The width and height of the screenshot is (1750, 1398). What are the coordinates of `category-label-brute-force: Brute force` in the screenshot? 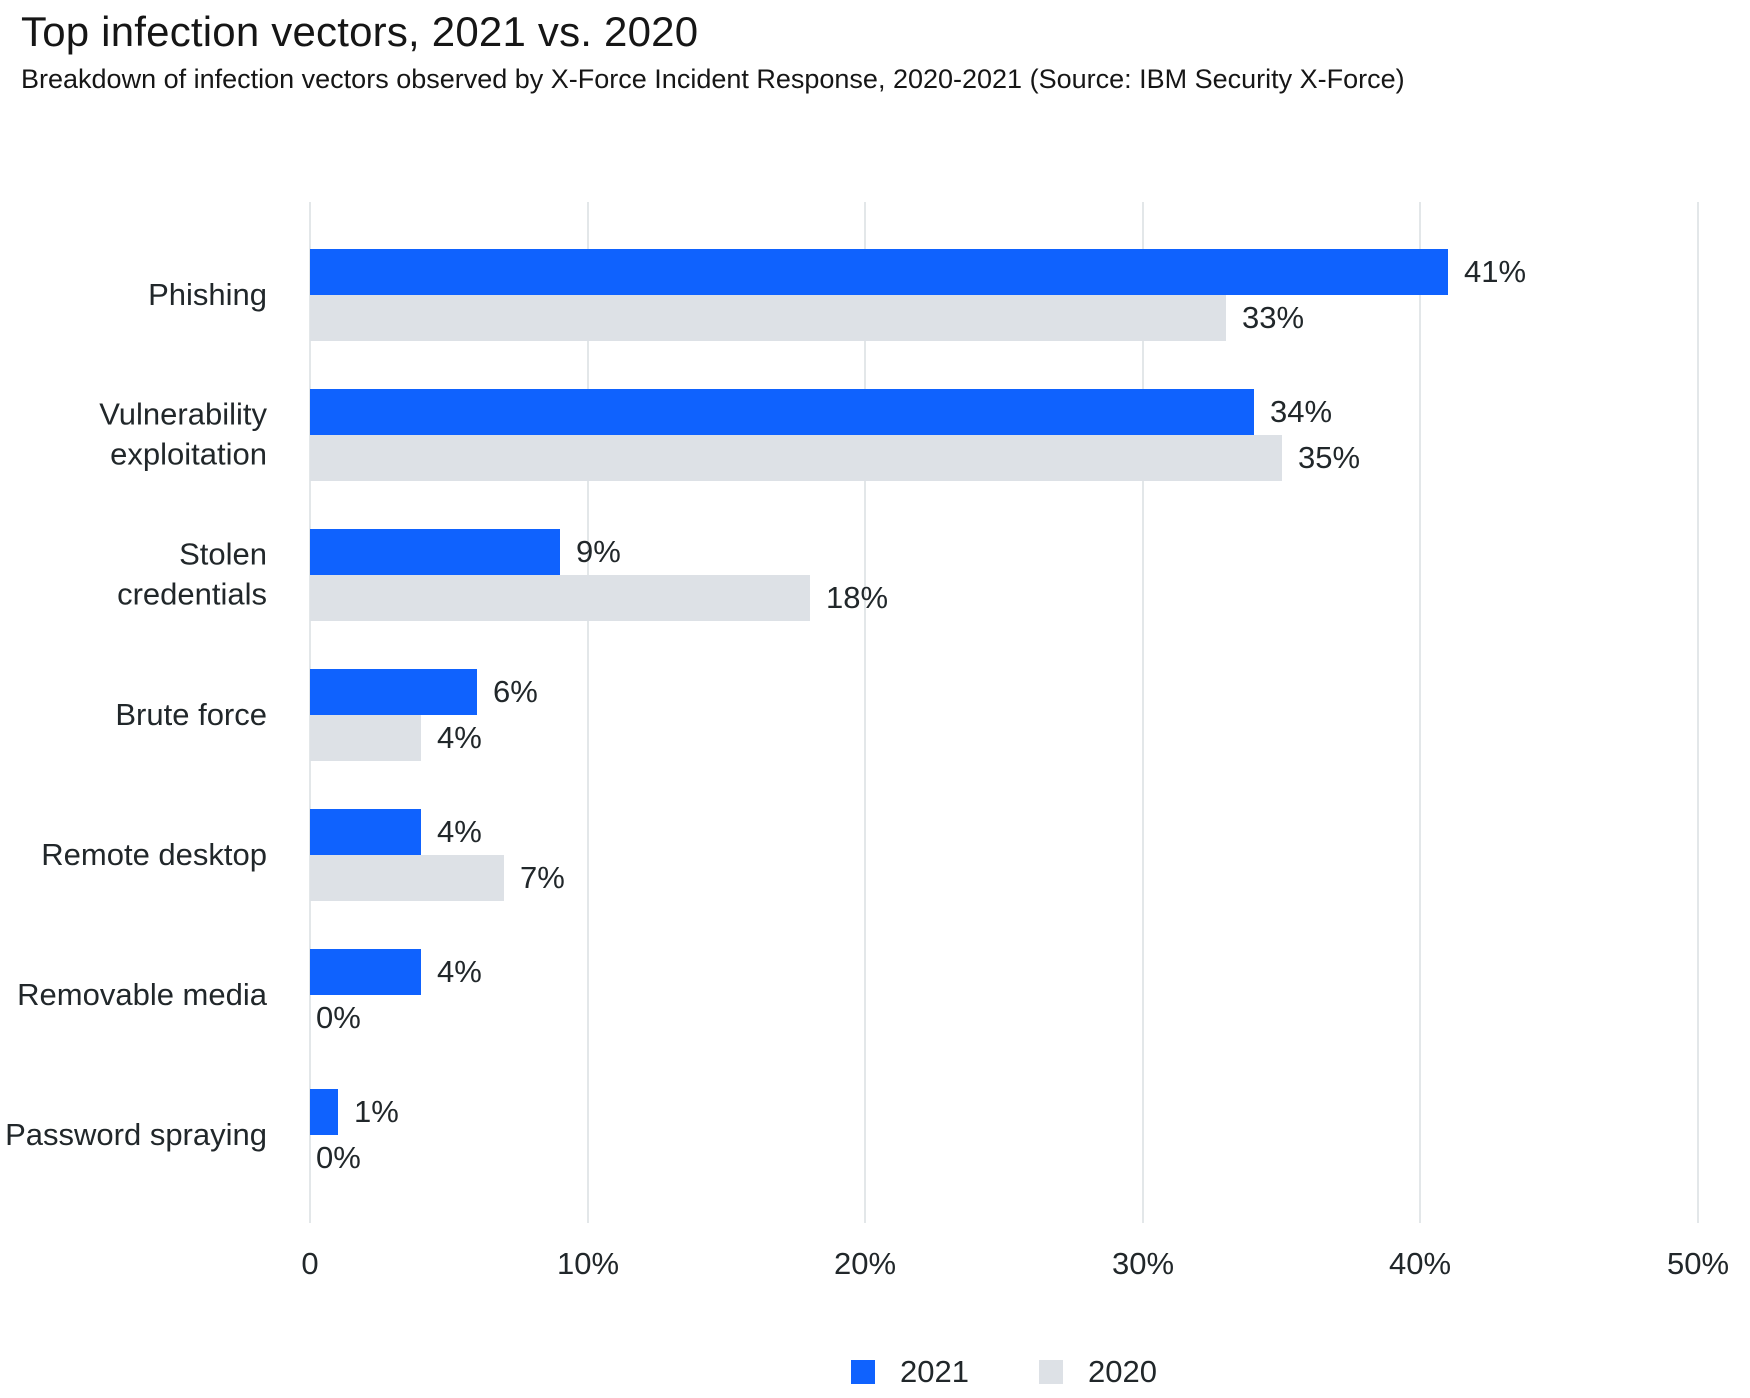 It's located at (191, 714).